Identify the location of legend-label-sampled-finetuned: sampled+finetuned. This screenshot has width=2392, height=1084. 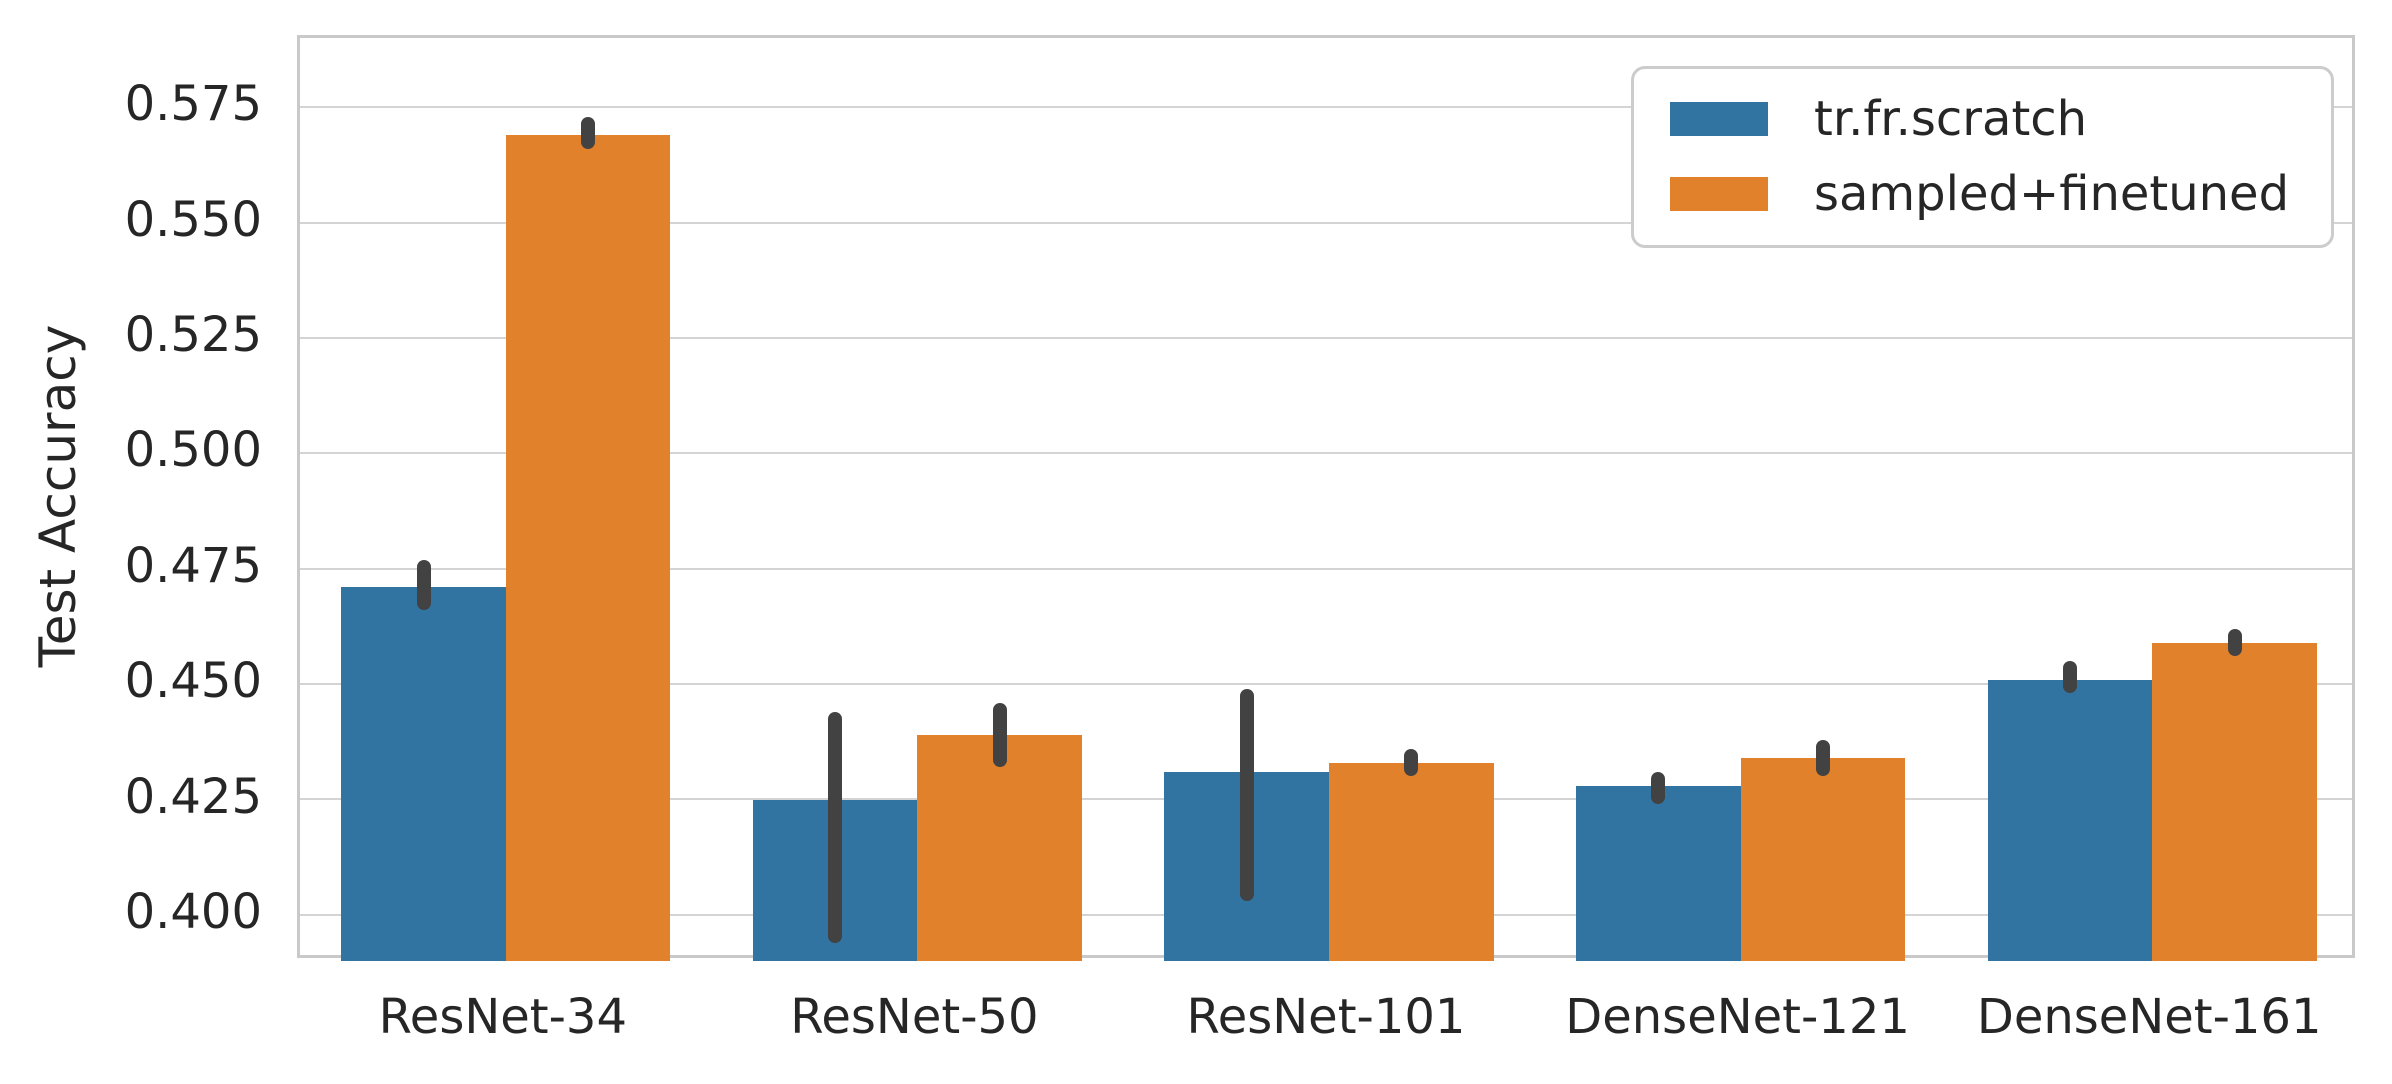
(2052, 193).